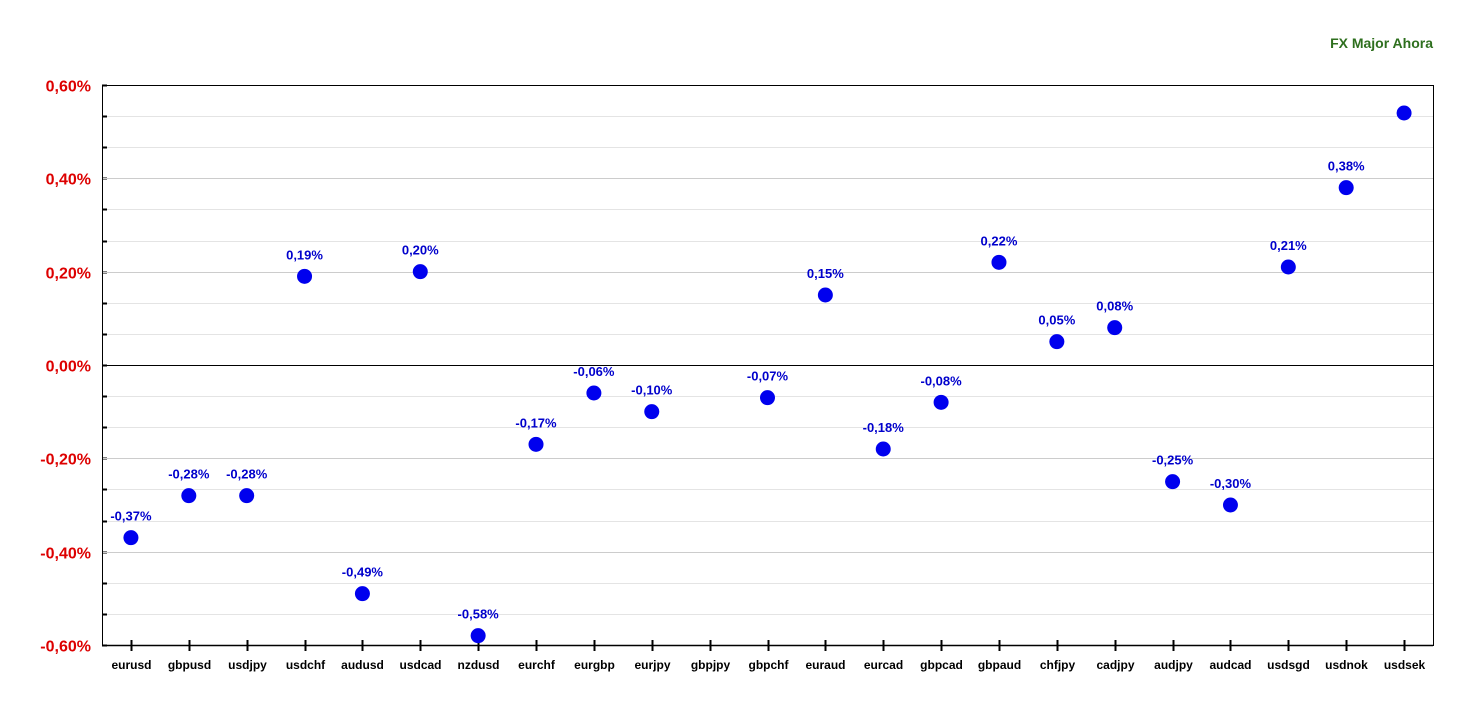  What do you see at coordinates (825, 665) in the screenshot?
I see `x-tick-label: euraud` at bounding box center [825, 665].